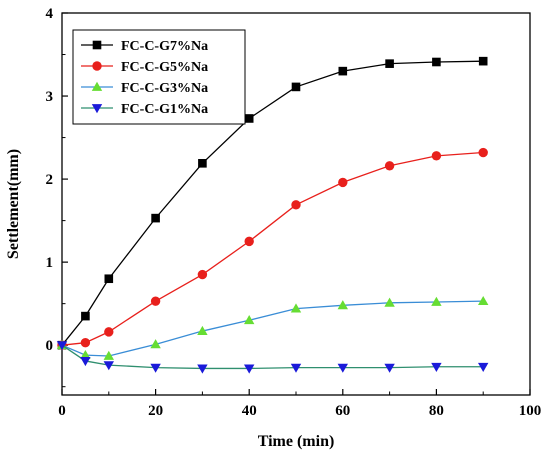 This screenshot has height=455, width=550. I want to click on legend: FC-C-G7%Na FC-C-G5%Na FC-C-G3%Na FC-C-G1%Na, so click(159, 77).